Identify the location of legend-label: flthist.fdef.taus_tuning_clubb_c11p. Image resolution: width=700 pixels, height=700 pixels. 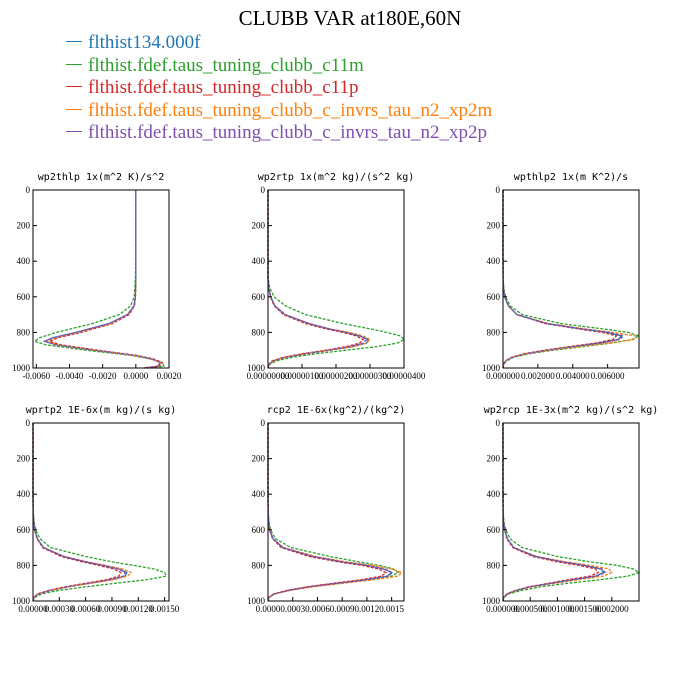
(223, 87).